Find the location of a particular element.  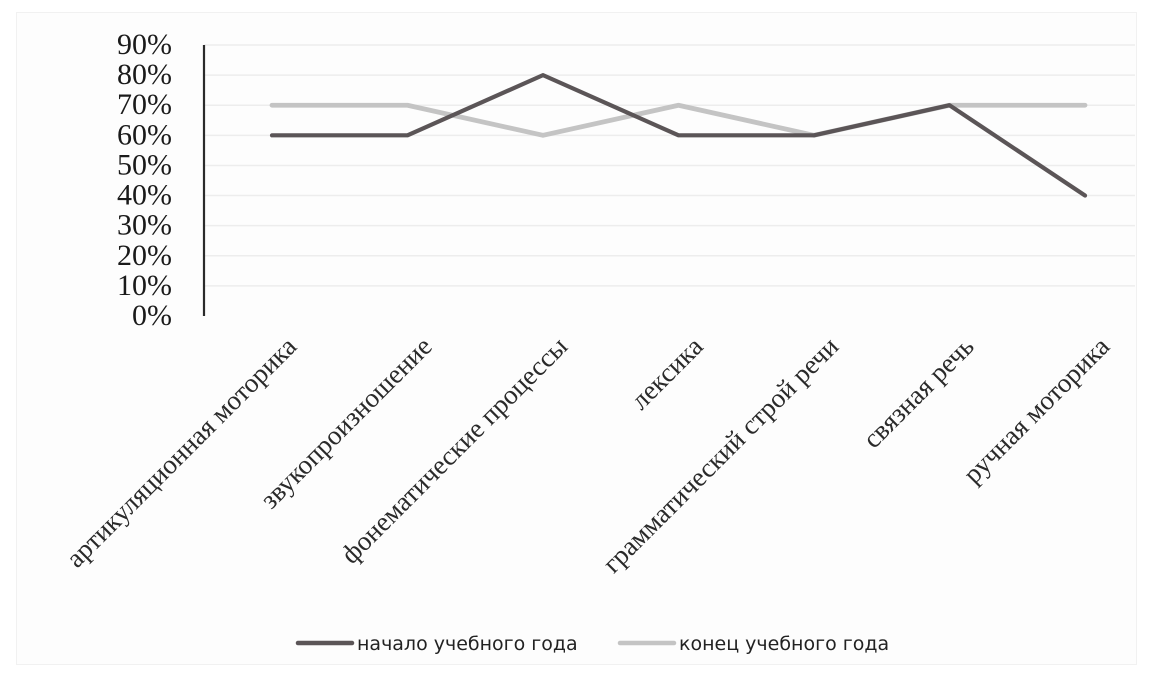

x-category-label: лексика is located at coordinates (667, 373).